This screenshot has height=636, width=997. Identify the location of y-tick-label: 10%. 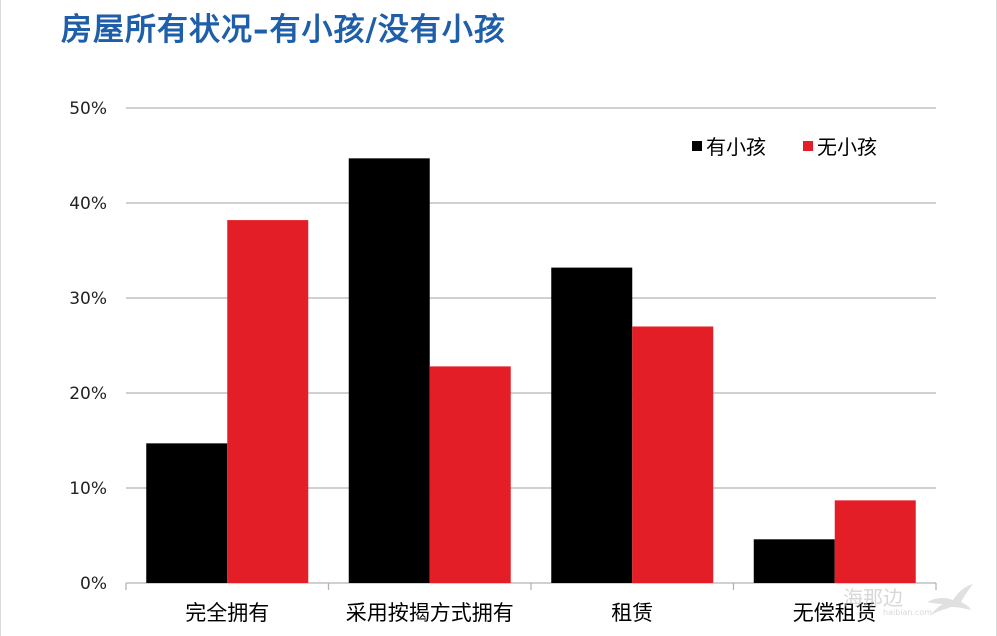
(88, 489).